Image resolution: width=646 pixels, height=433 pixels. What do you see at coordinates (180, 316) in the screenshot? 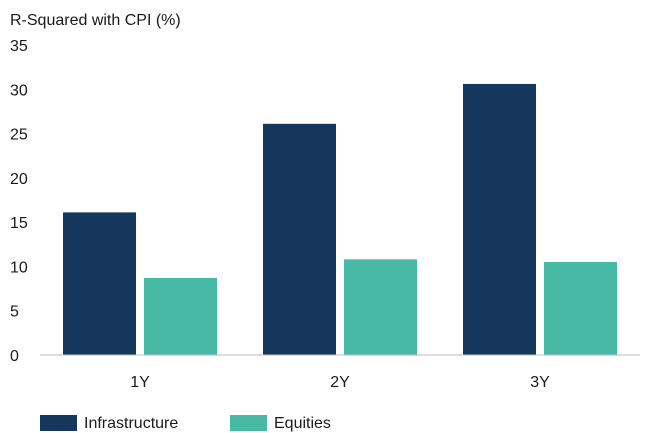
I see `bar-equities-1y` at bounding box center [180, 316].